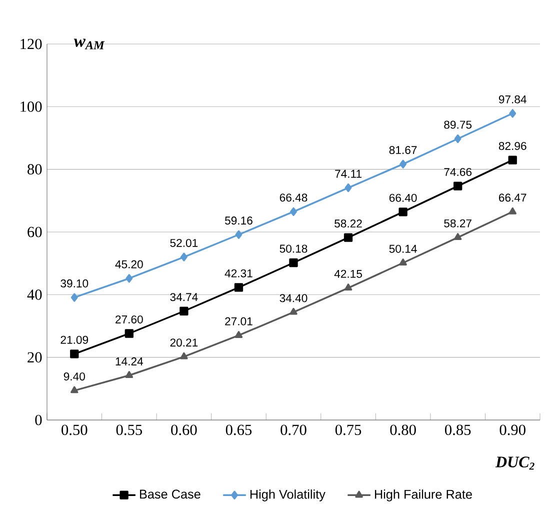 The image size is (556, 513). Describe the element at coordinates (74, 283) in the screenshot. I see `data-label: 39.10` at that location.